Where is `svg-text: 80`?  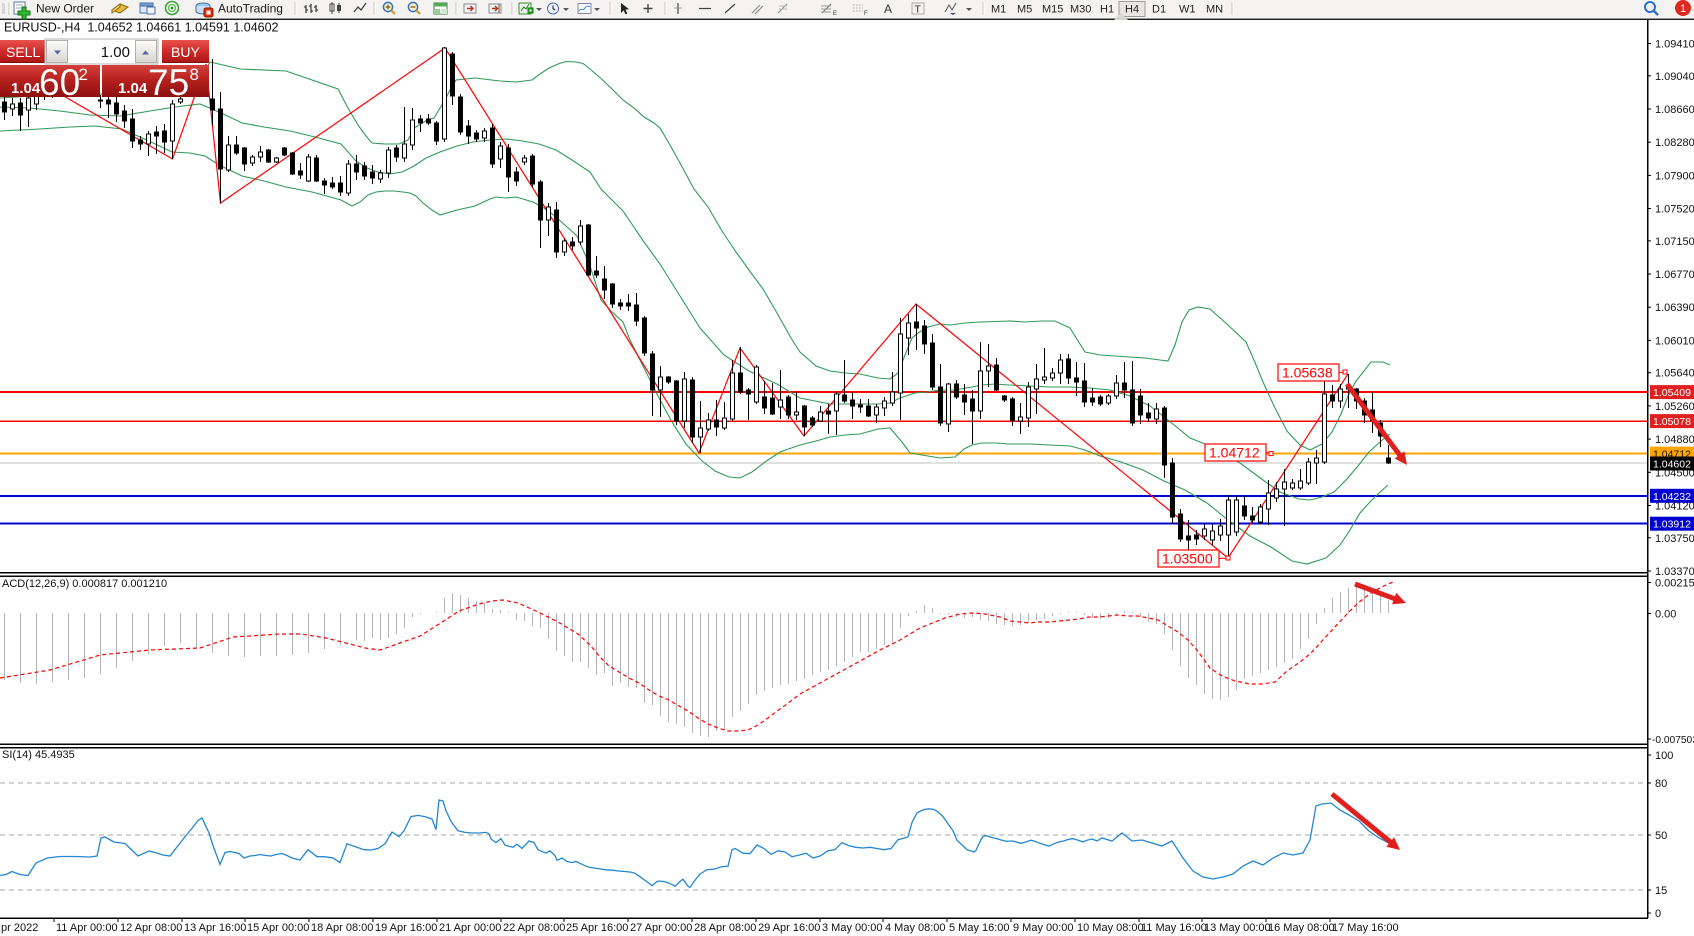
svg-text: 80 is located at coordinates (1661, 784).